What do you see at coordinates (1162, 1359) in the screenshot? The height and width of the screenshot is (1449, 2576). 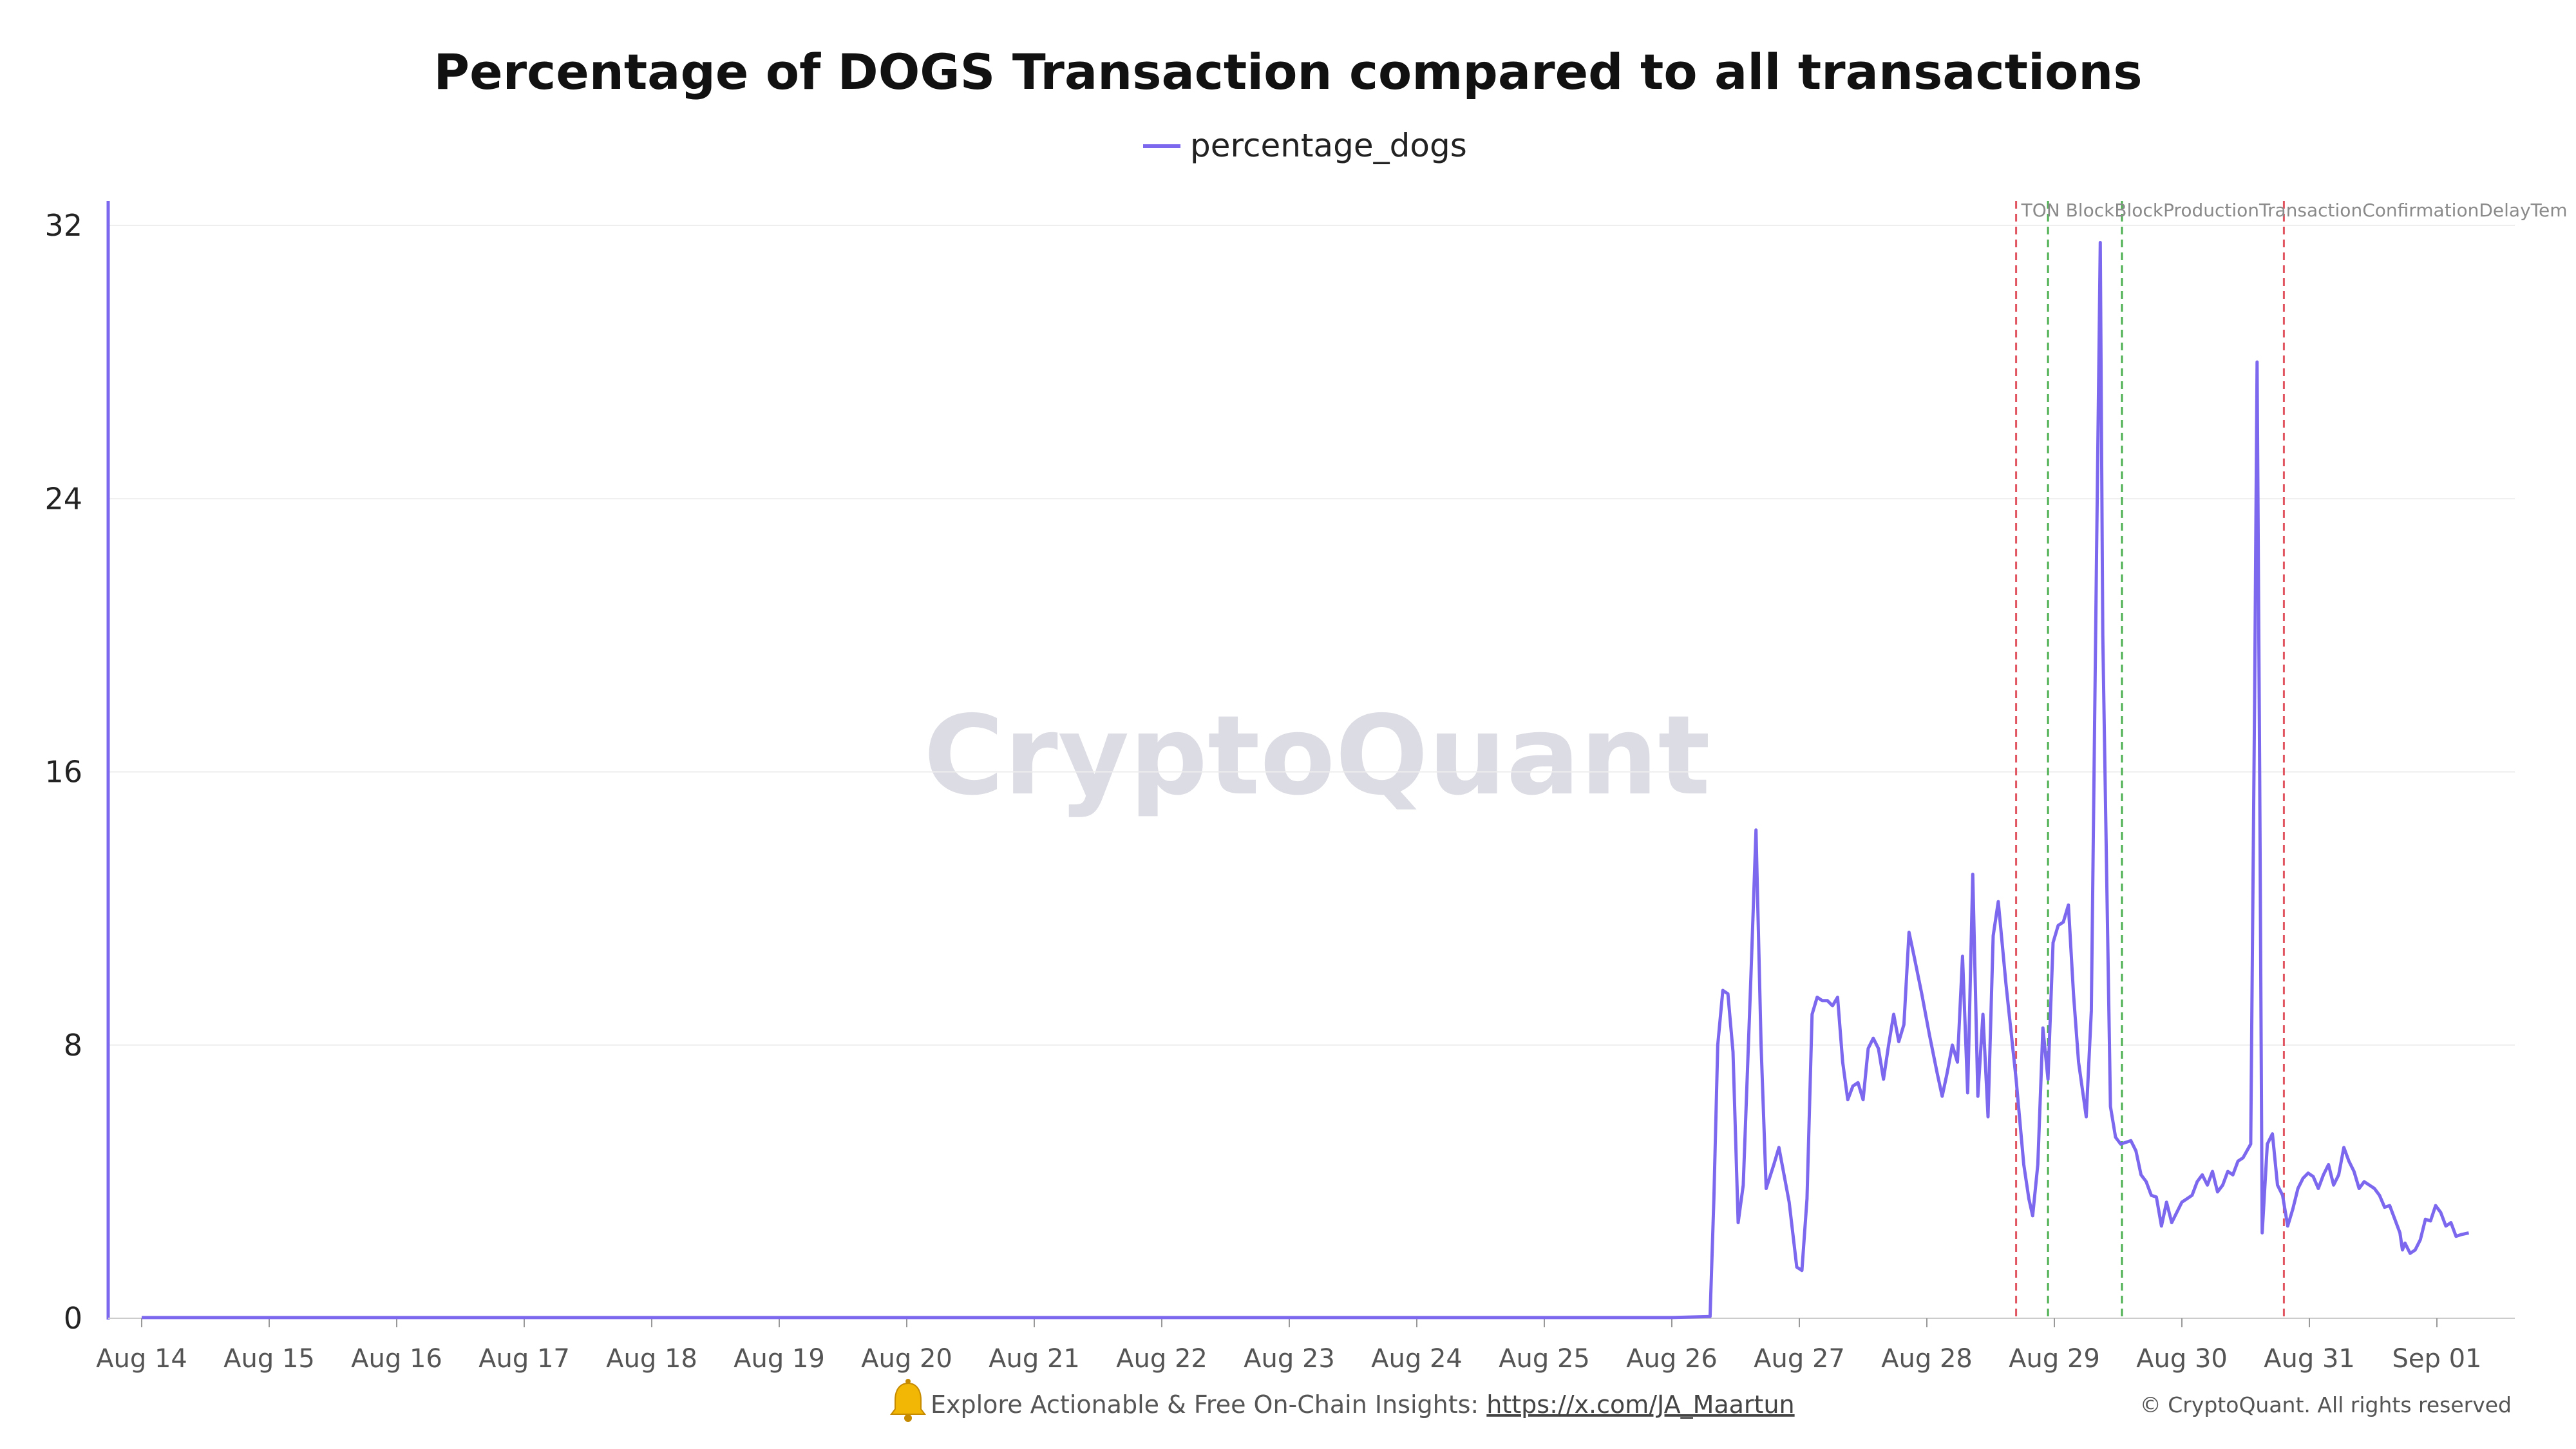 I see `x-tick-label: Aug 22` at bounding box center [1162, 1359].